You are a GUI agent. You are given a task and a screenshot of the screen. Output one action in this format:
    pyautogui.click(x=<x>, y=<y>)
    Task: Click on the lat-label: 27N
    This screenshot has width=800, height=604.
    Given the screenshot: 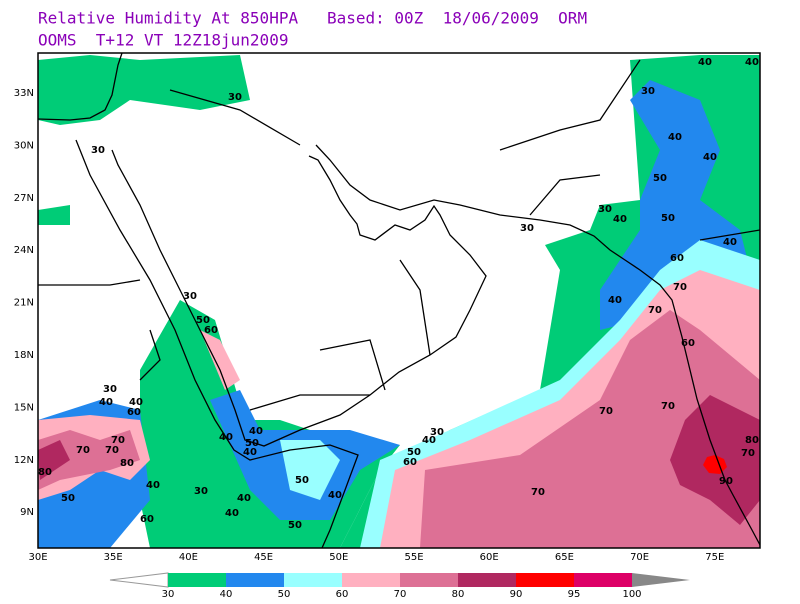 What is the action you would take?
    pyautogui.click(x=24, y=198)
    